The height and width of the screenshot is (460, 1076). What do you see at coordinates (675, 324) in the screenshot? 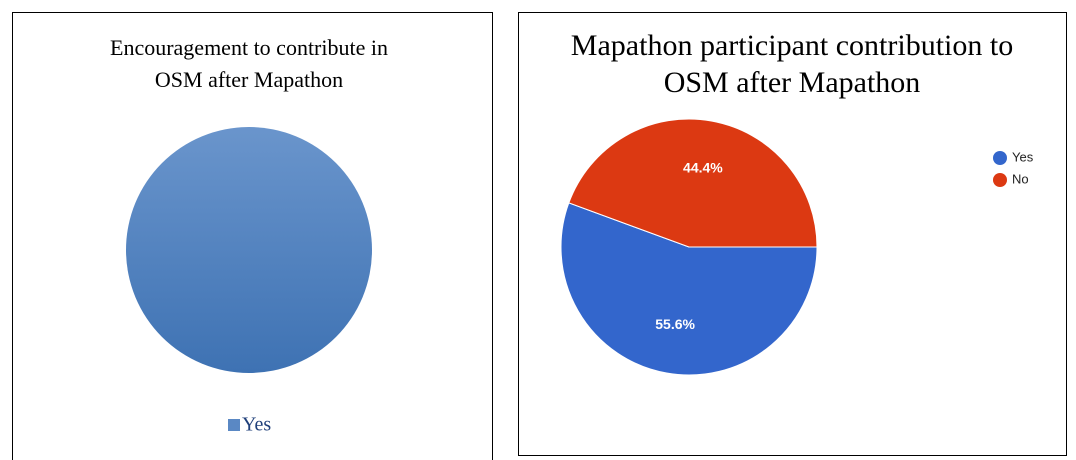
I see `data-label: 55.6%` at bounding box center [675, 324].